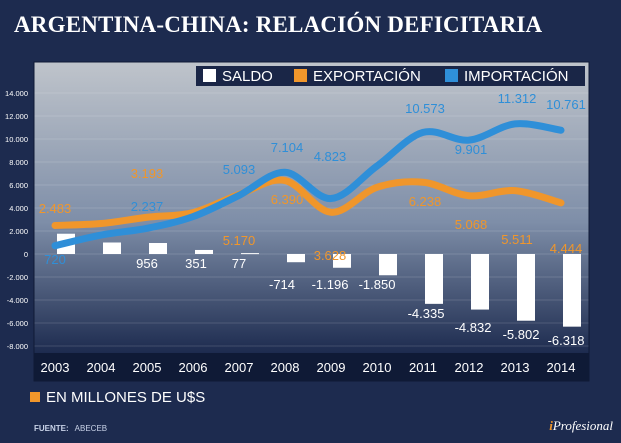 This screenshot has width=621, height=443. Describe the element at coordinates (193, 367) in the screenshot. I see `x-tick-label: 2006` at that location.